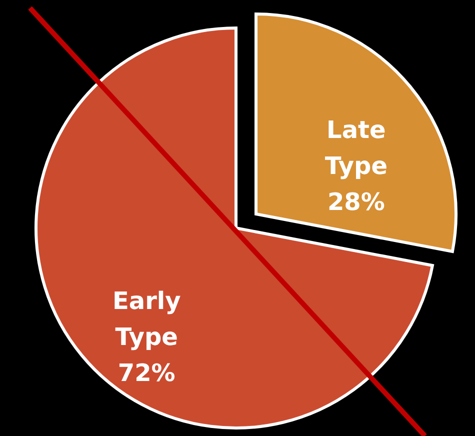  What do you see at coordinates (147, 318) in the screenshot?
I see `slice-label: Early Type` at bounding box center [147, 318].